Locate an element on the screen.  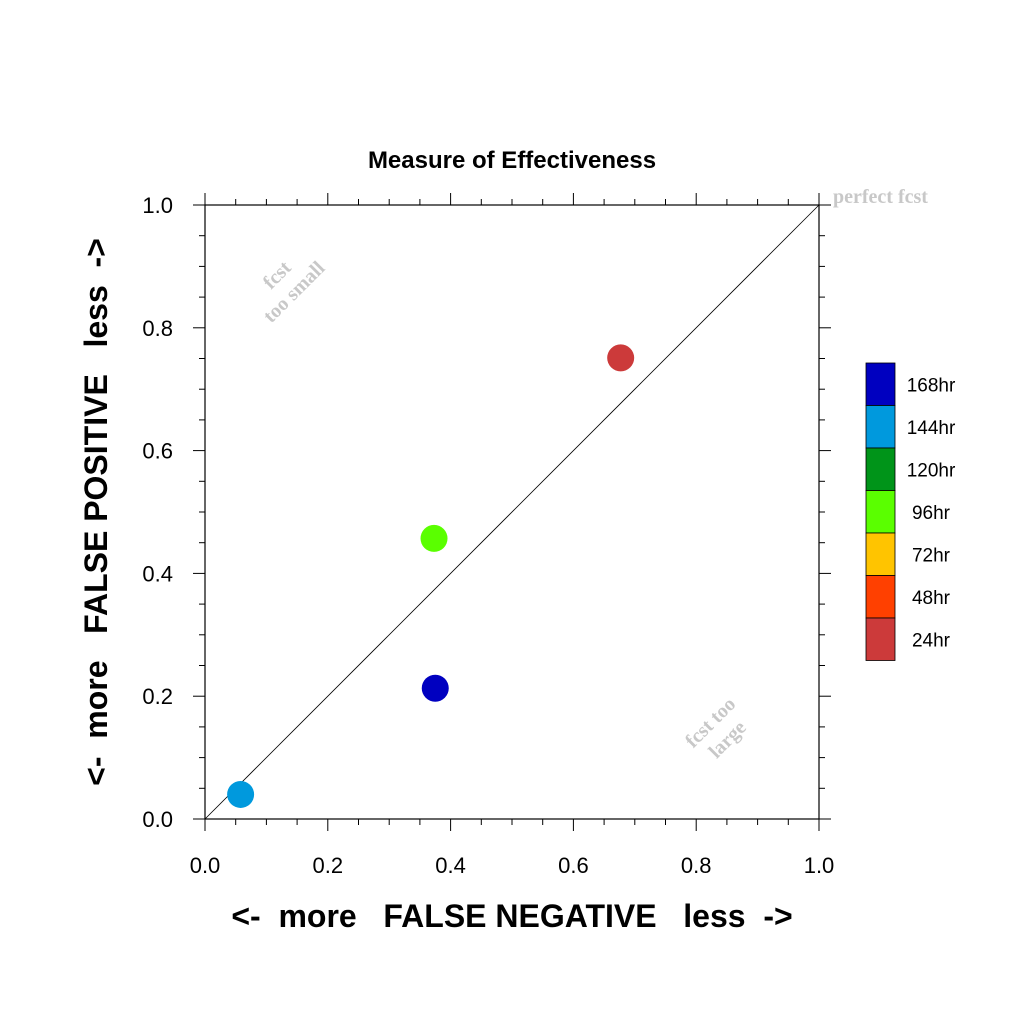
y-axis-label: <- more FALSE POSITIVE less -> is located at coordinates (96, 512).